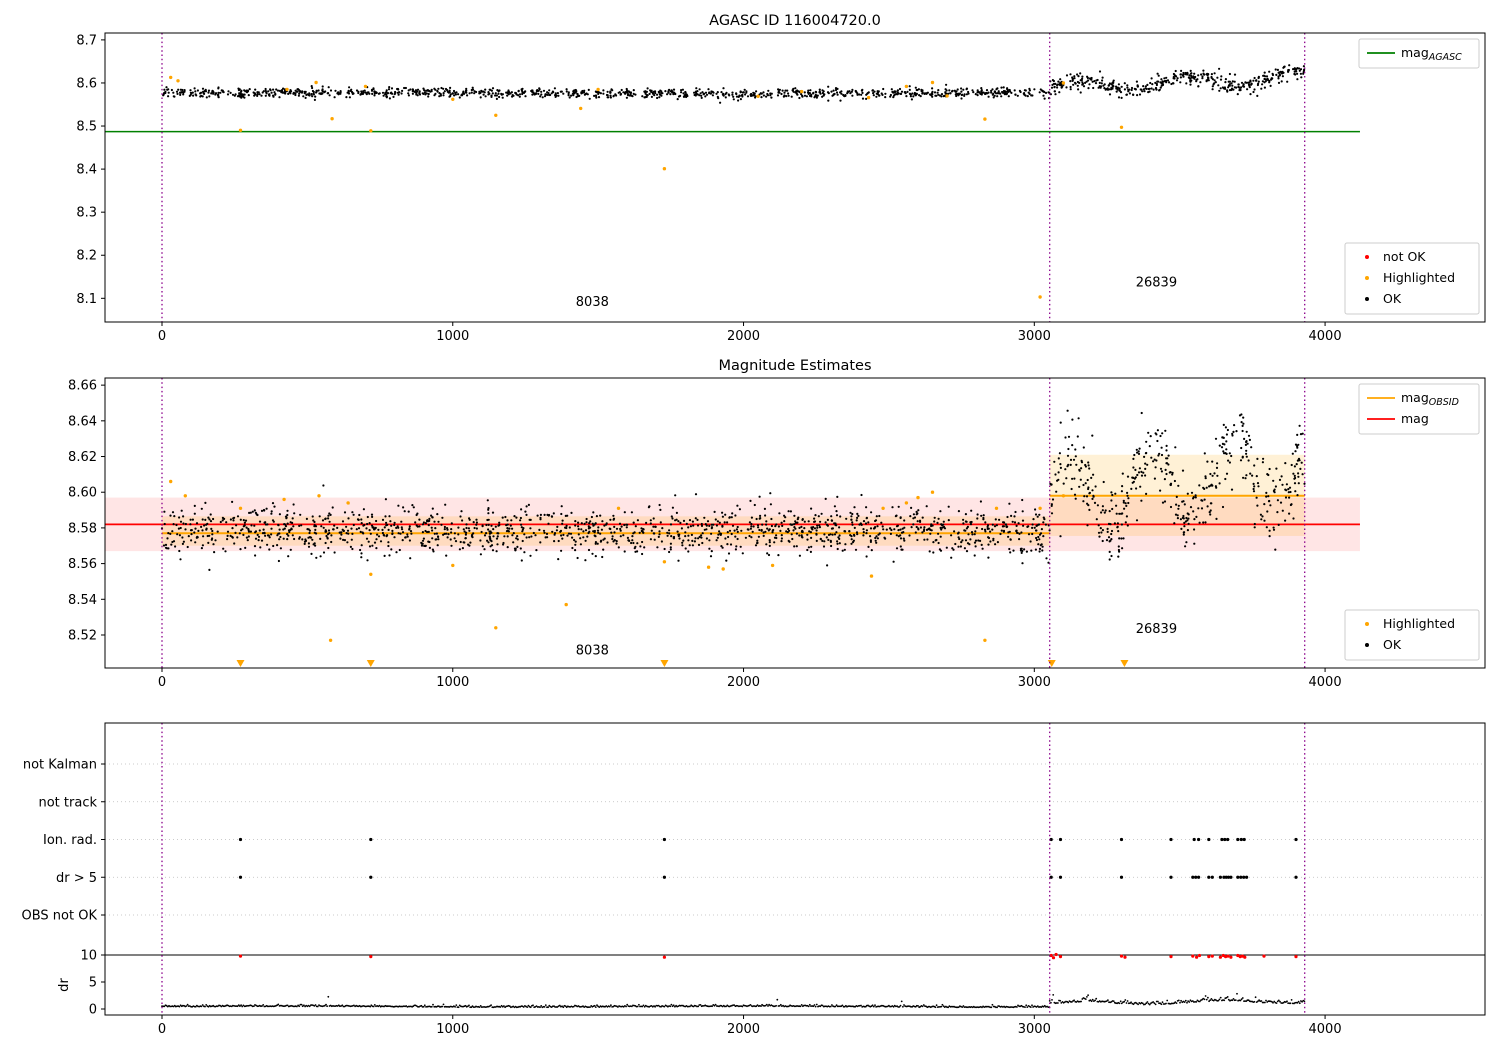  I want to click on legend-point-types-label: Highlighted, so click(1419, 277).